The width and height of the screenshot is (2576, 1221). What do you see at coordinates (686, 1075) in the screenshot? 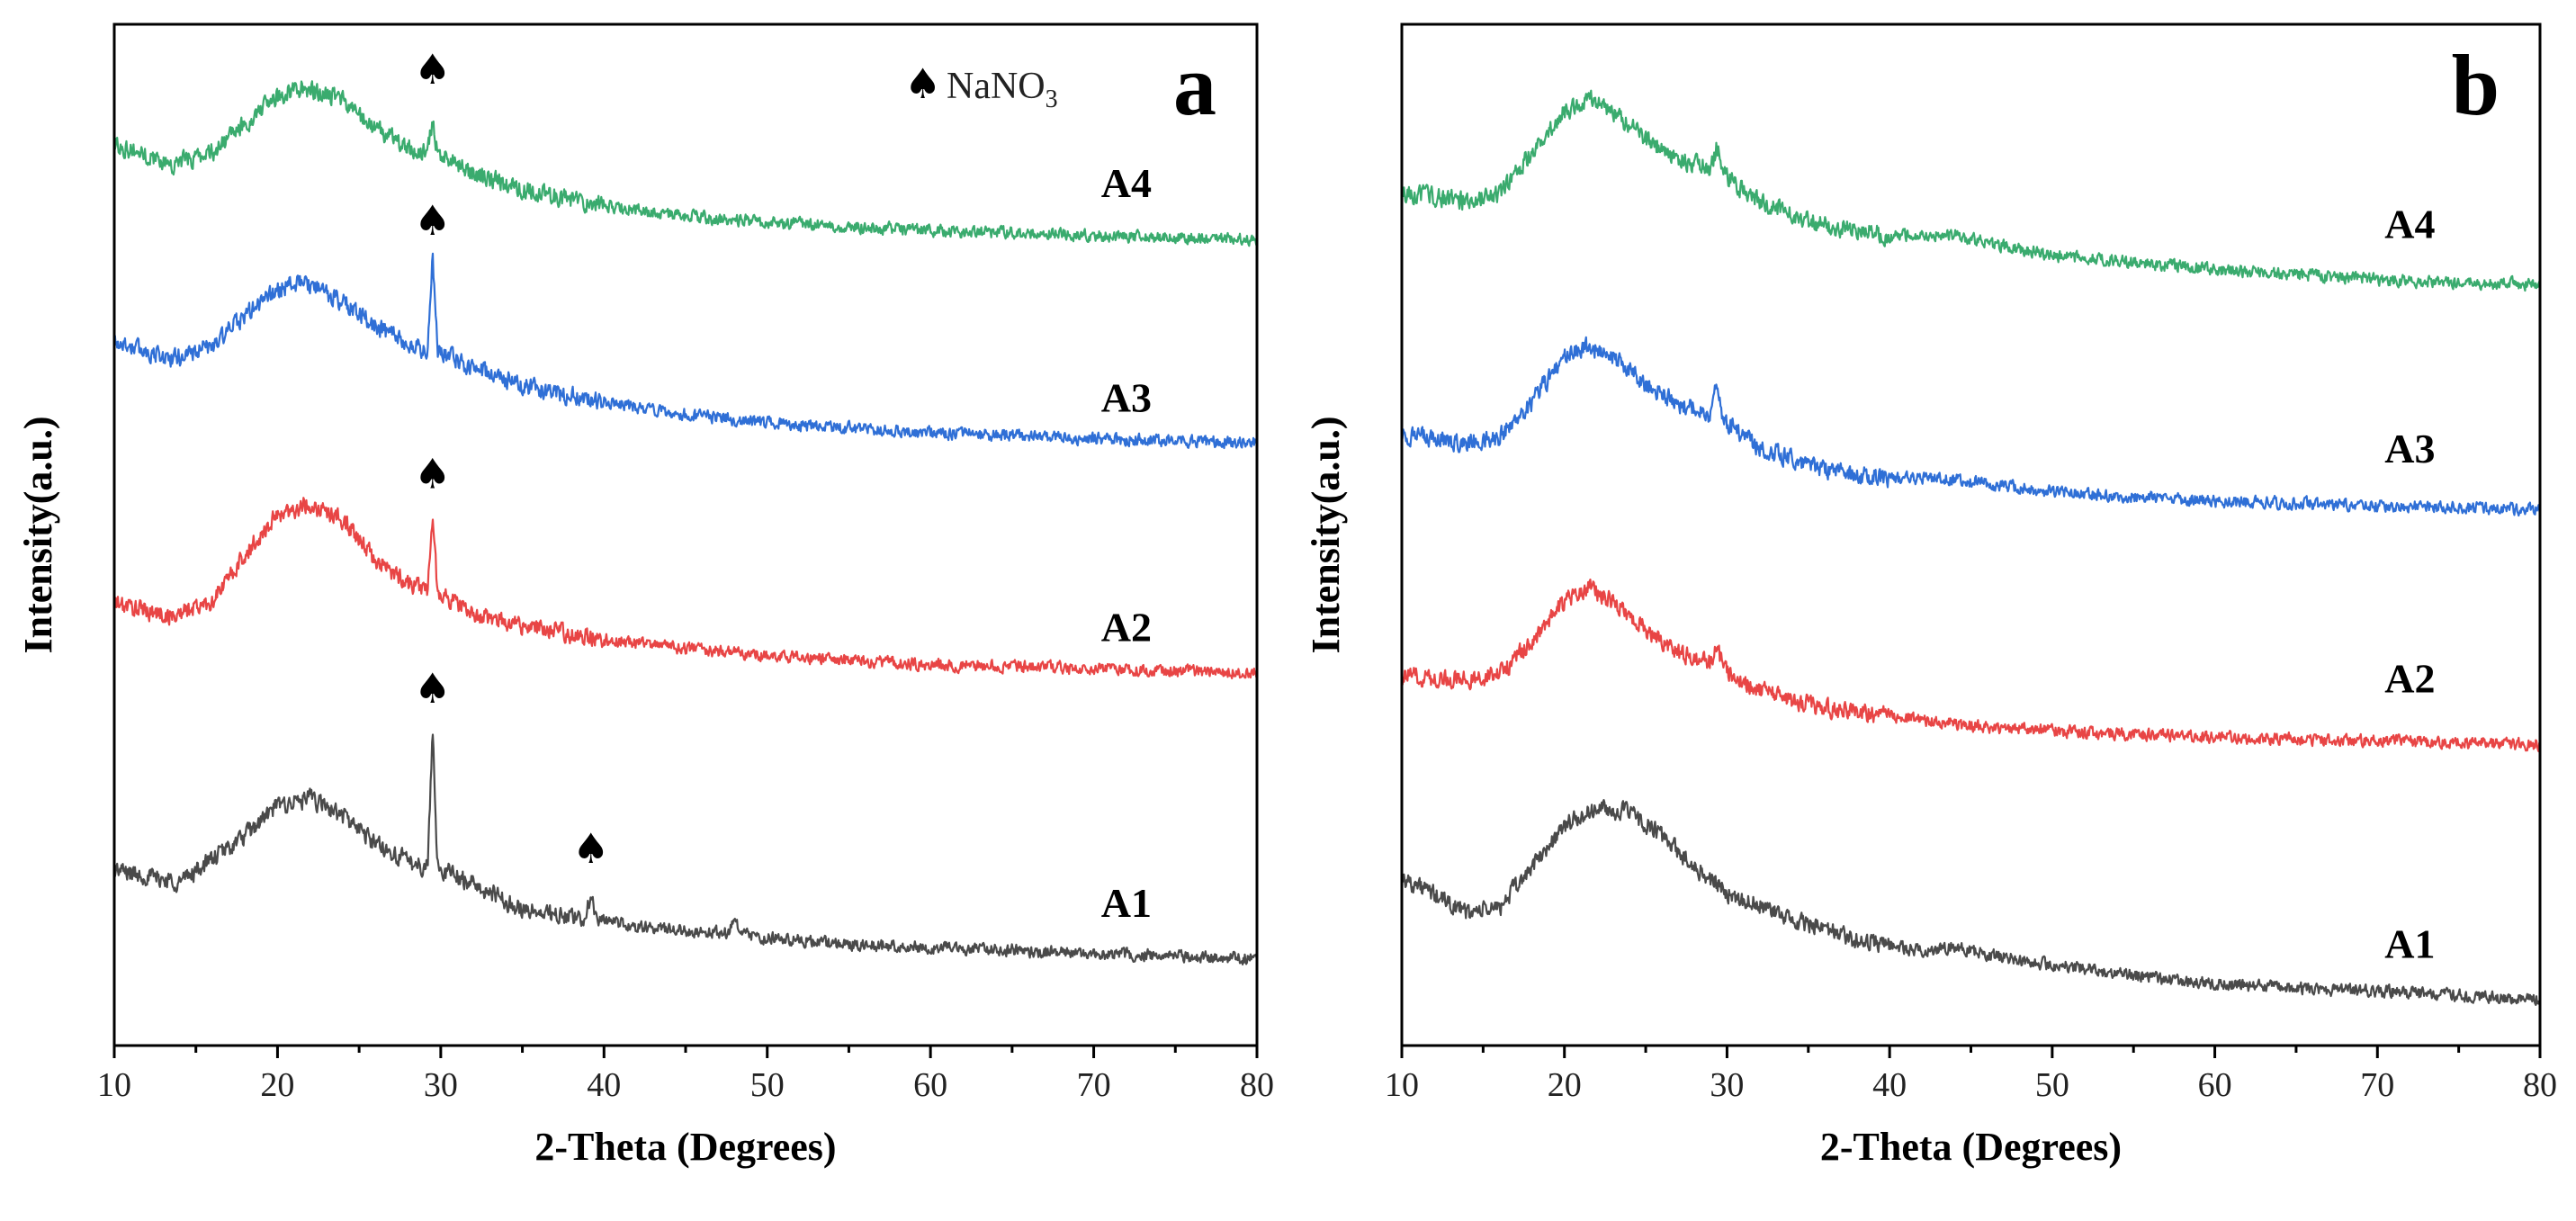
I see `panel-a-x-ticks: 10 20 30 40 50 60 70 80` at bounding box center [686, 1075].